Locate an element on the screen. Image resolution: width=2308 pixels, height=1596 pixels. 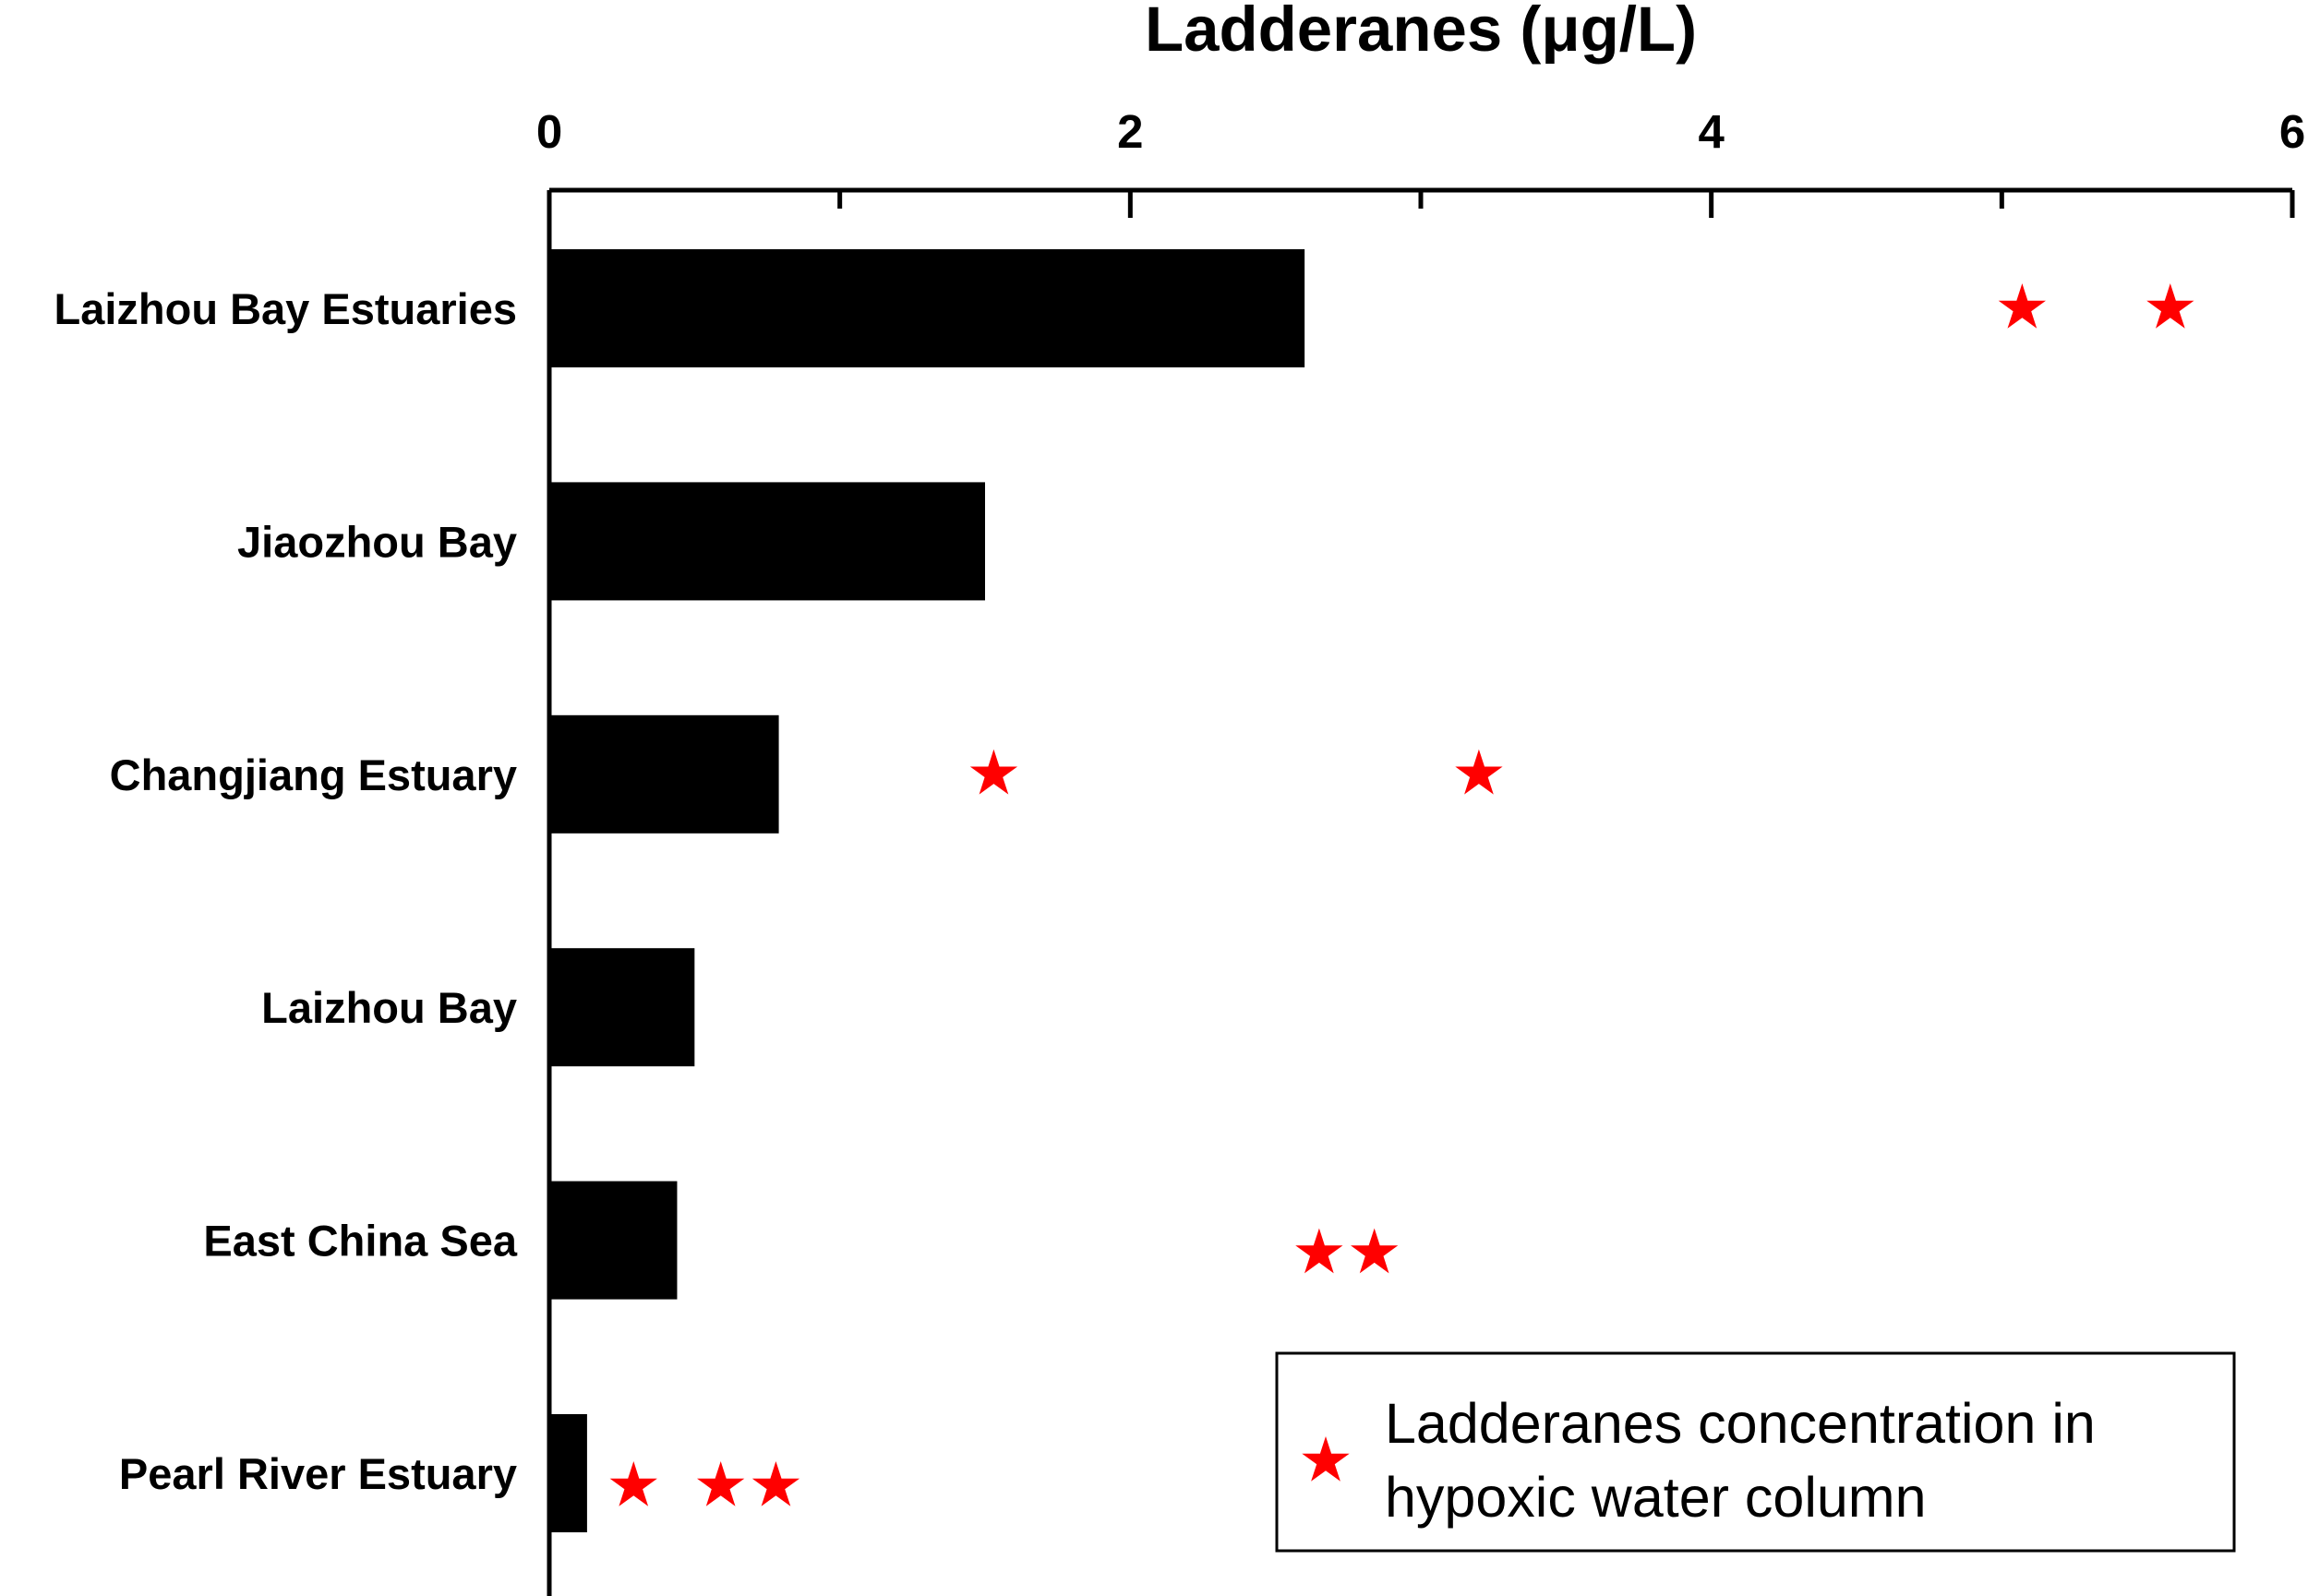
legend-star-icon is located at coordinates (1326, 1459).